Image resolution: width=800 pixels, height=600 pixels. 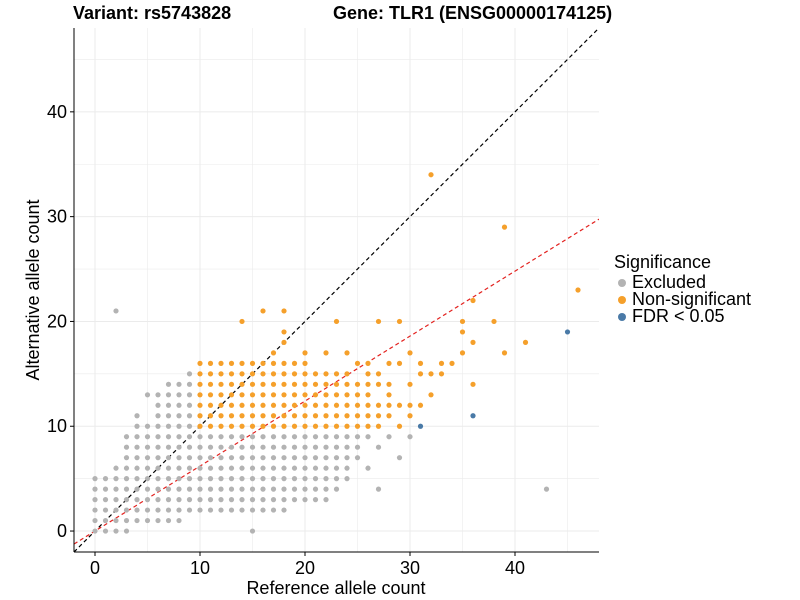 I want to click on legend-title: Significance, so click(x=663, y=262).